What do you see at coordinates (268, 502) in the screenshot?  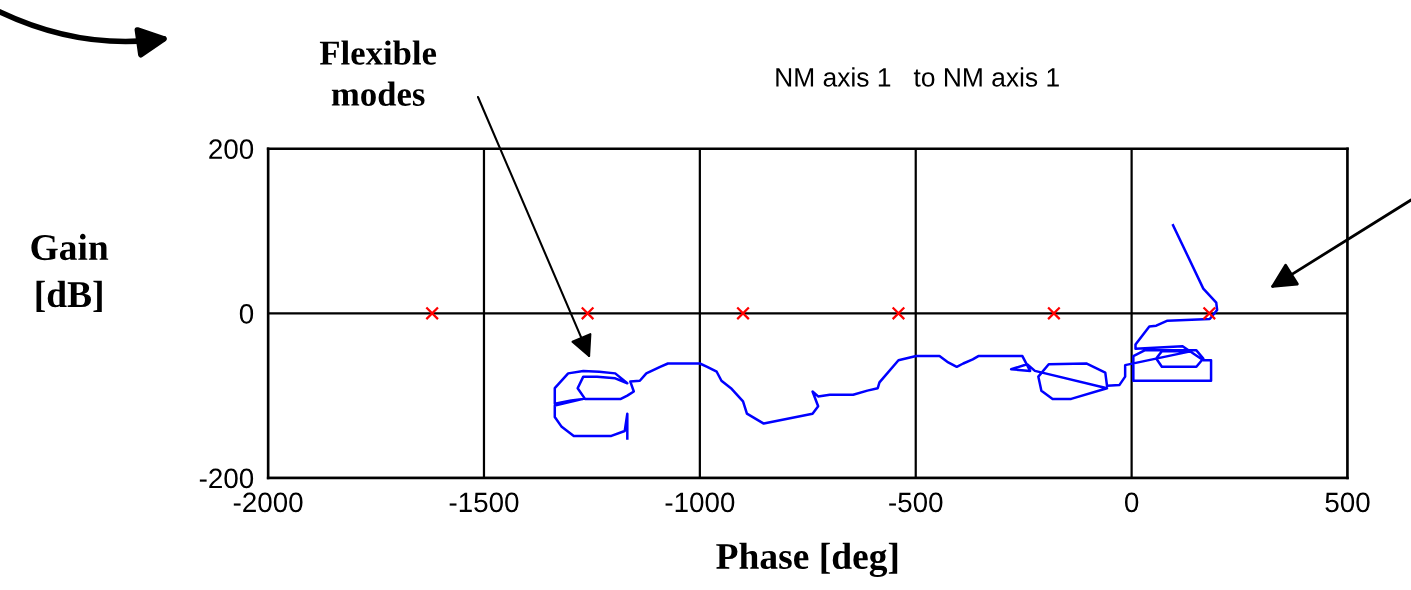 I see `x-tick-label: -2000` at bounding box center [268, 502].